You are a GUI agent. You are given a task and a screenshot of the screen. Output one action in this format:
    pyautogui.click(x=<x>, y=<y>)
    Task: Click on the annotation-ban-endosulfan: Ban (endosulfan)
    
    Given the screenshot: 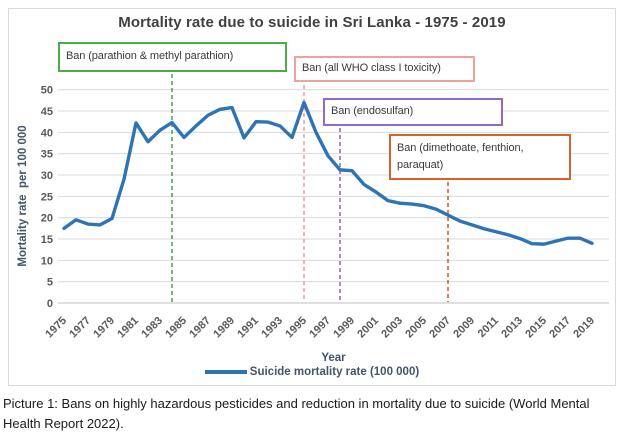 What is the action you would take?
    pyautogui.click(x=413, y=112)
    